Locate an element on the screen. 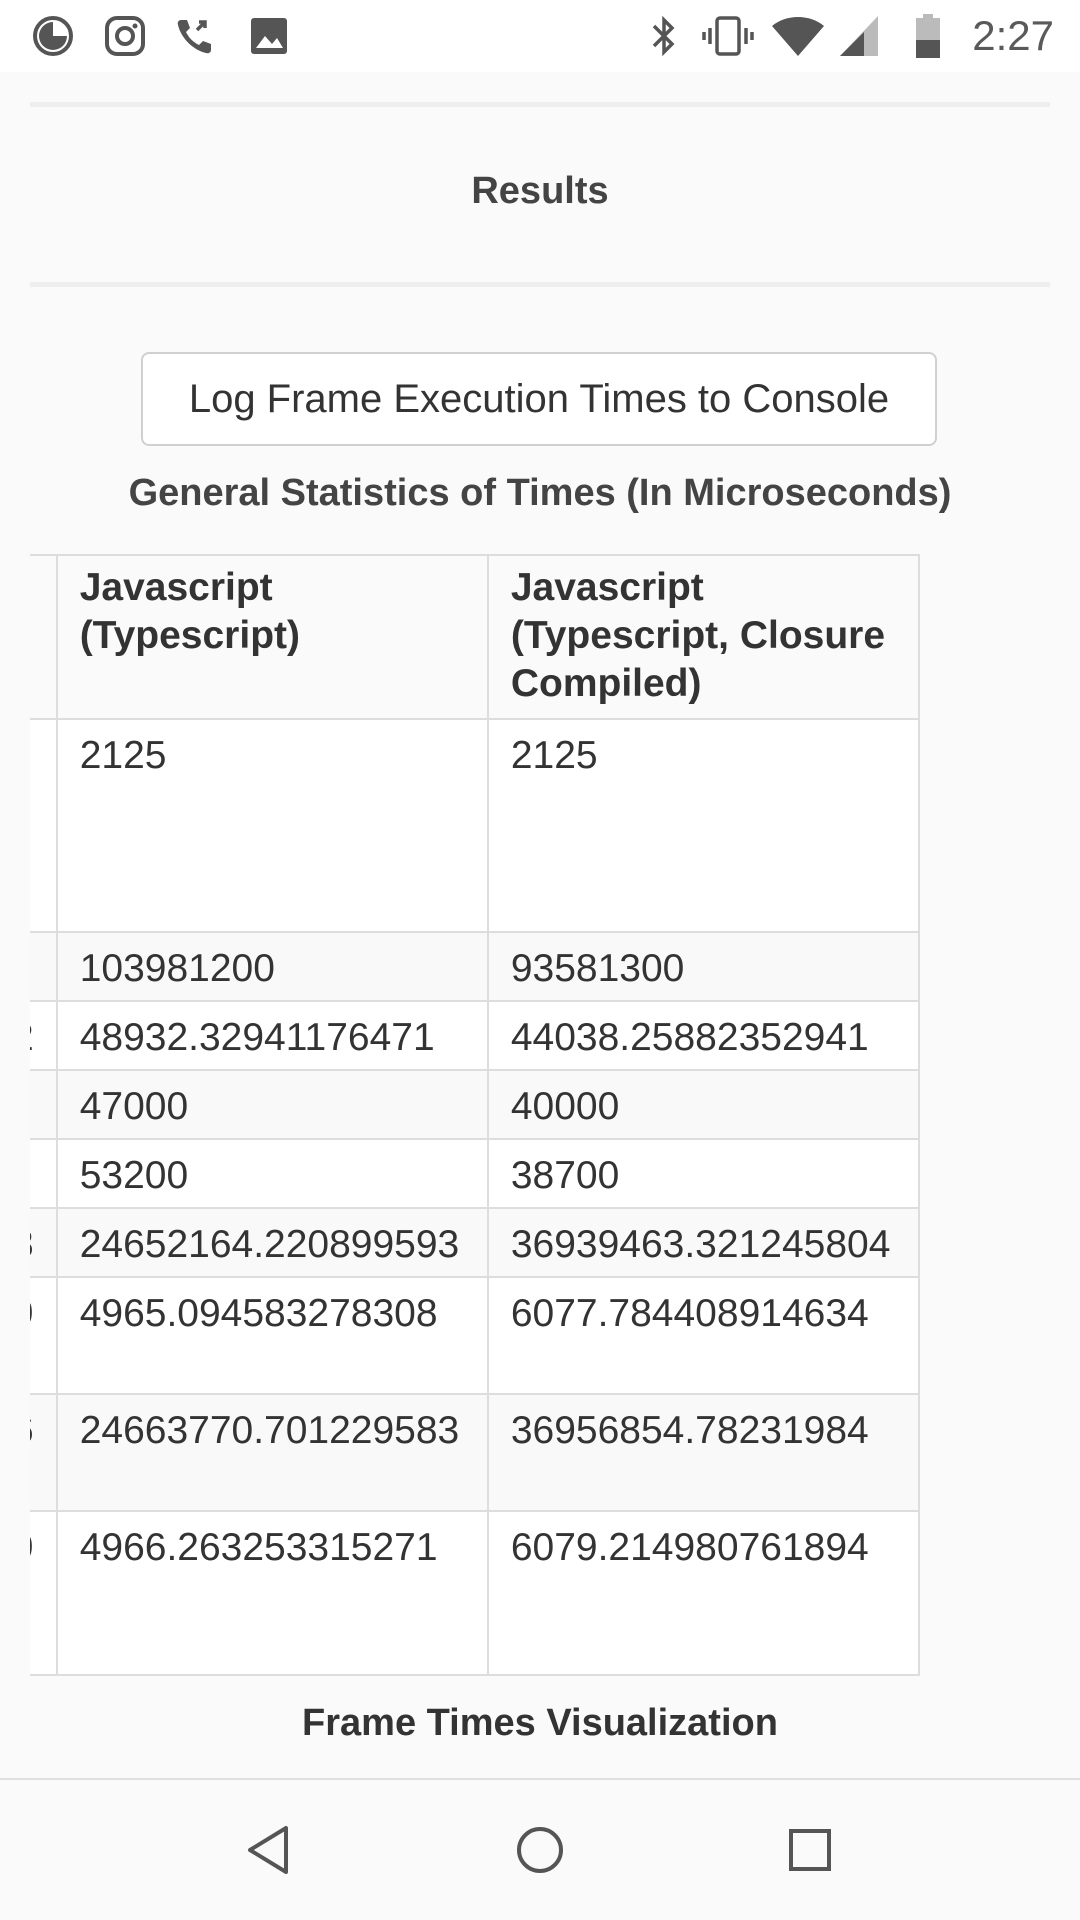 The image size is (1080, 1920). table-cell: 47000 is located at coordinates (272, 1104).